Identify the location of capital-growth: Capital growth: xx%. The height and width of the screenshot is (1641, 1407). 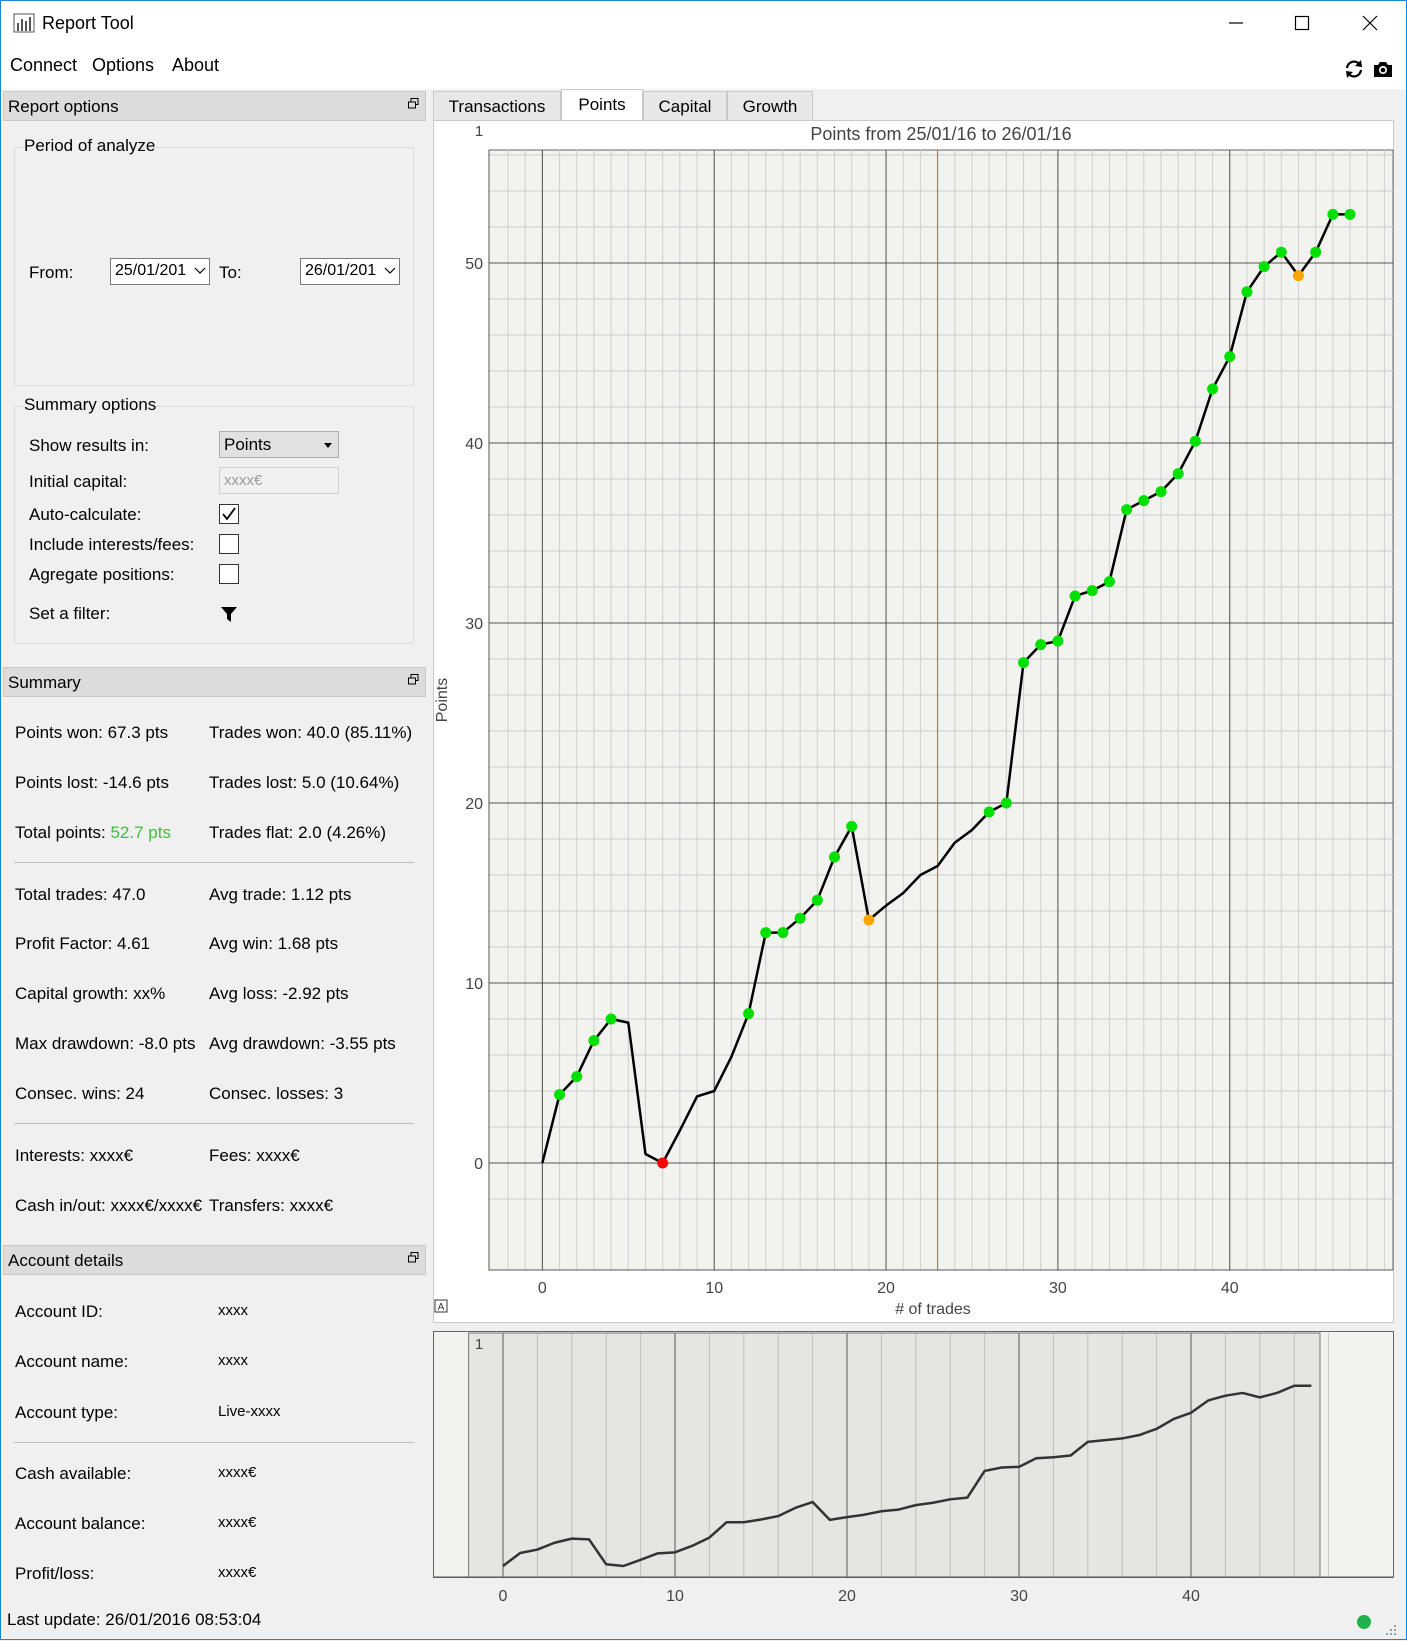
(90, 993).